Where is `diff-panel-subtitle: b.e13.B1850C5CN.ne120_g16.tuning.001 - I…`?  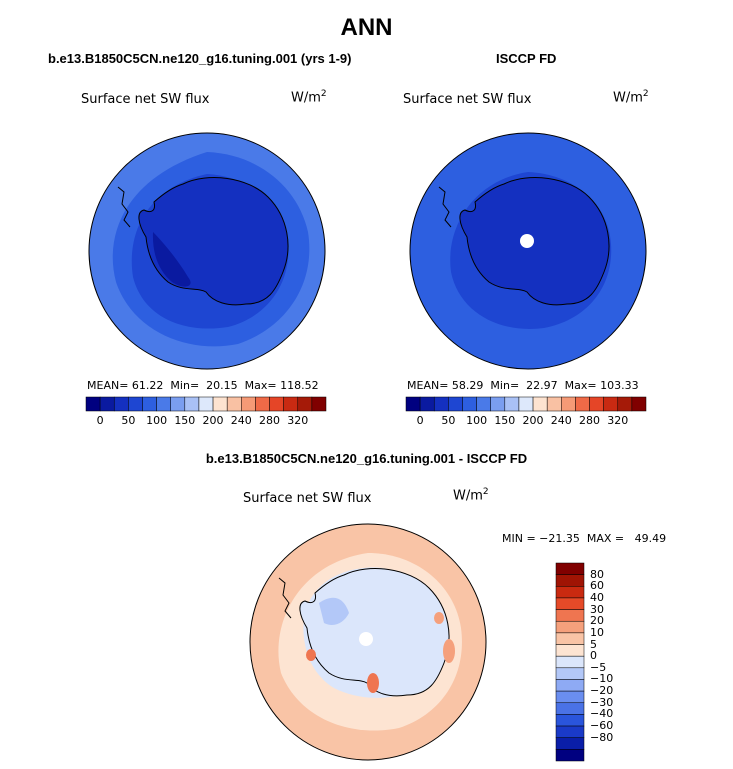 diff-panel-subtitle: b.e13.B1850C5CN.ne120_g16.tuning.001 - I… is located at coordinates (366, 458).